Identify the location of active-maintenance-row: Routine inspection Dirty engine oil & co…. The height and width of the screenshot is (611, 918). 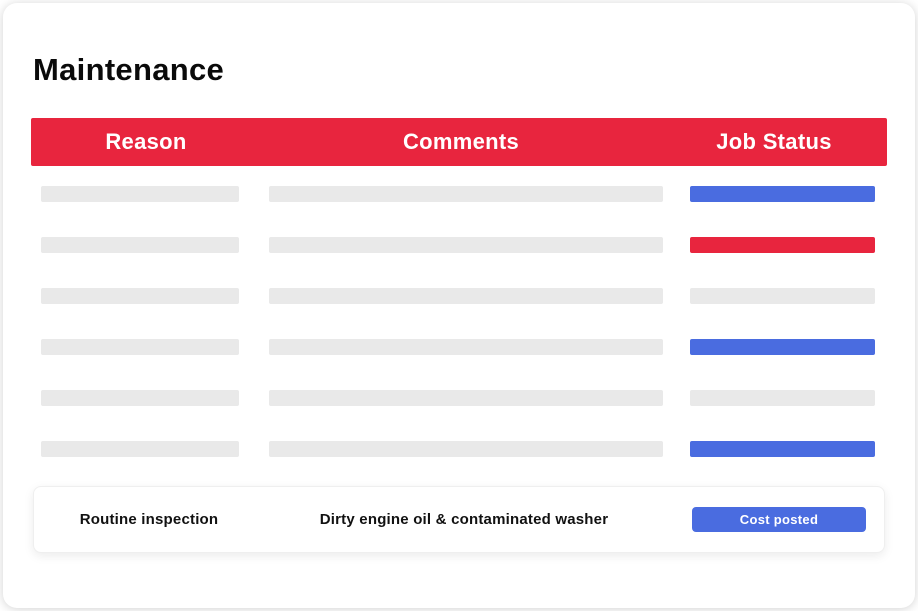
(459, 519).